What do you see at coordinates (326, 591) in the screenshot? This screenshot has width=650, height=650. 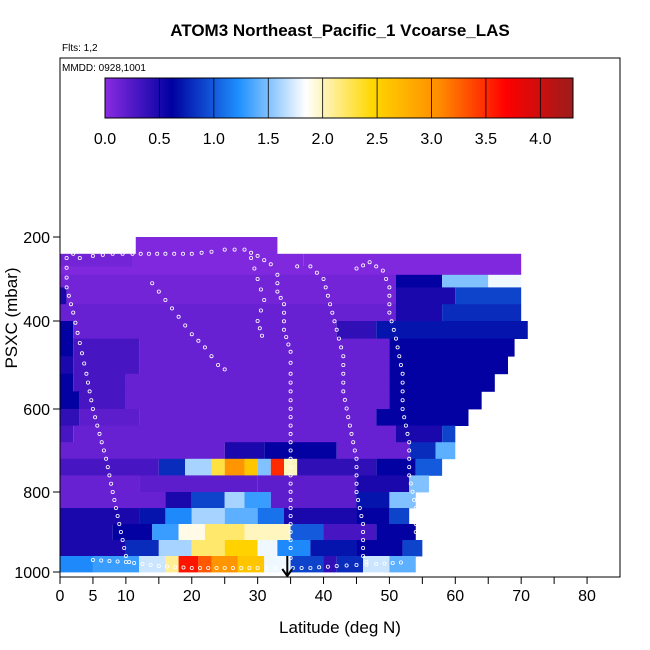 I see `x-axis: 0 5 10 20 30 40 50 60 70 80` at bounding box center [326, 591].